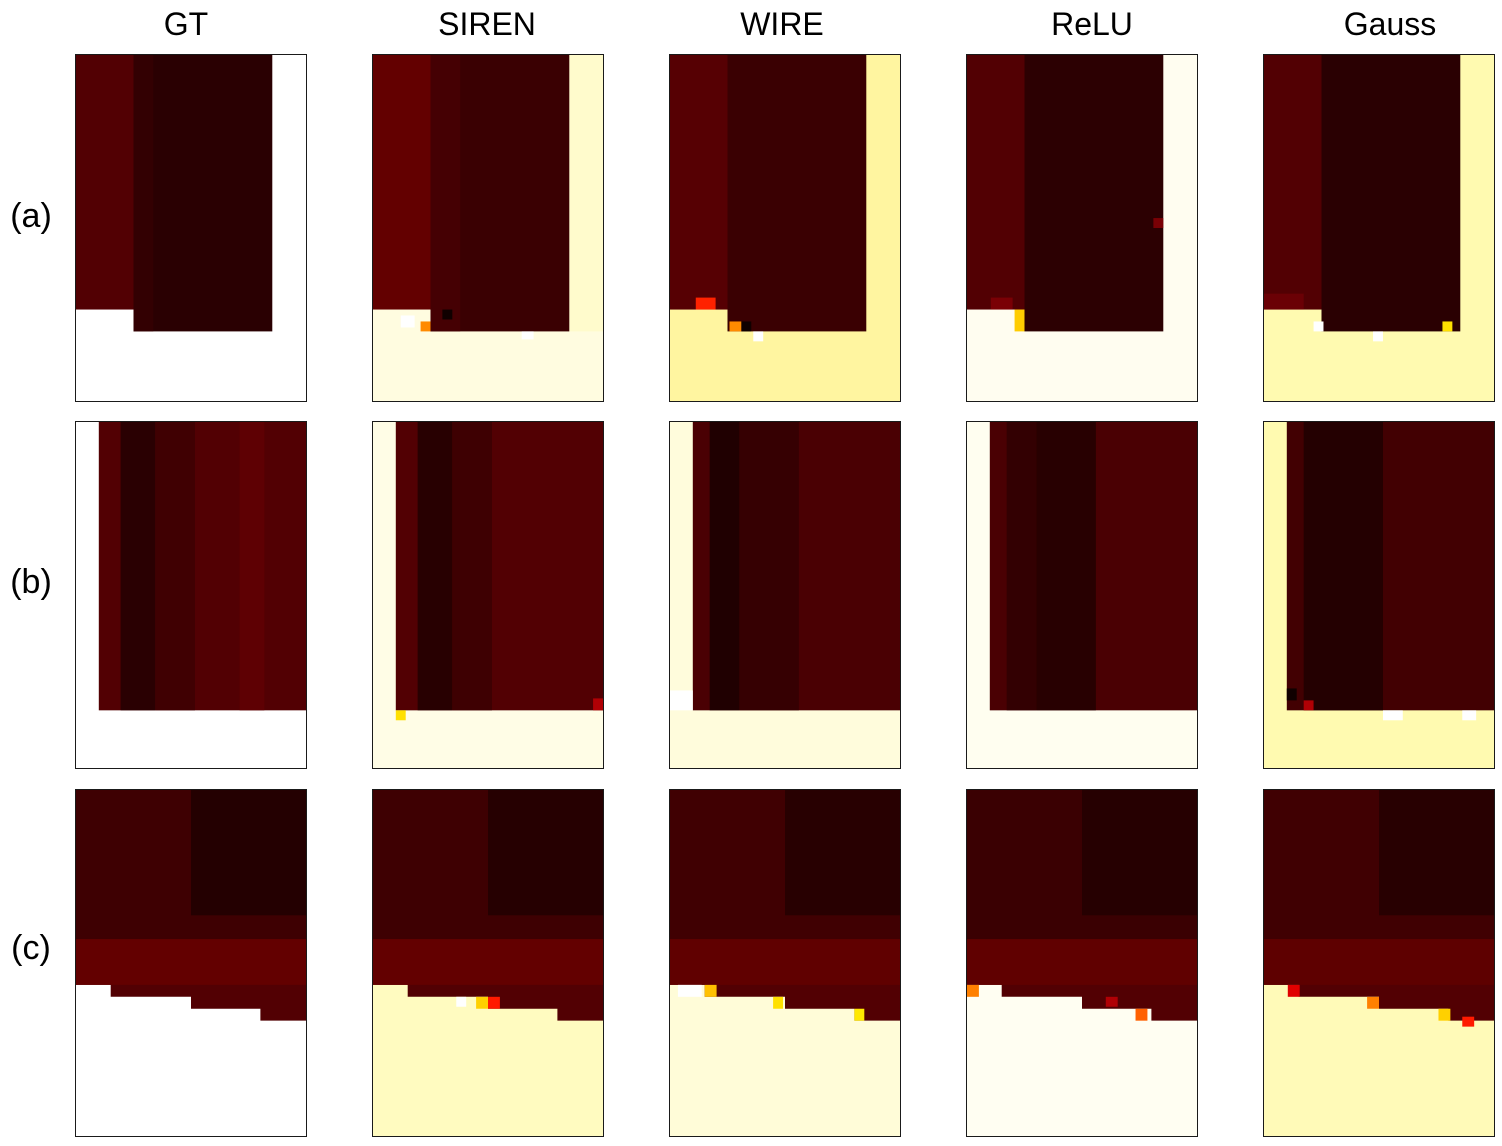 The height and width of the screenshot is (1146, 1502). I want to click on column-label-siren: SIREN, so click(487, 24).